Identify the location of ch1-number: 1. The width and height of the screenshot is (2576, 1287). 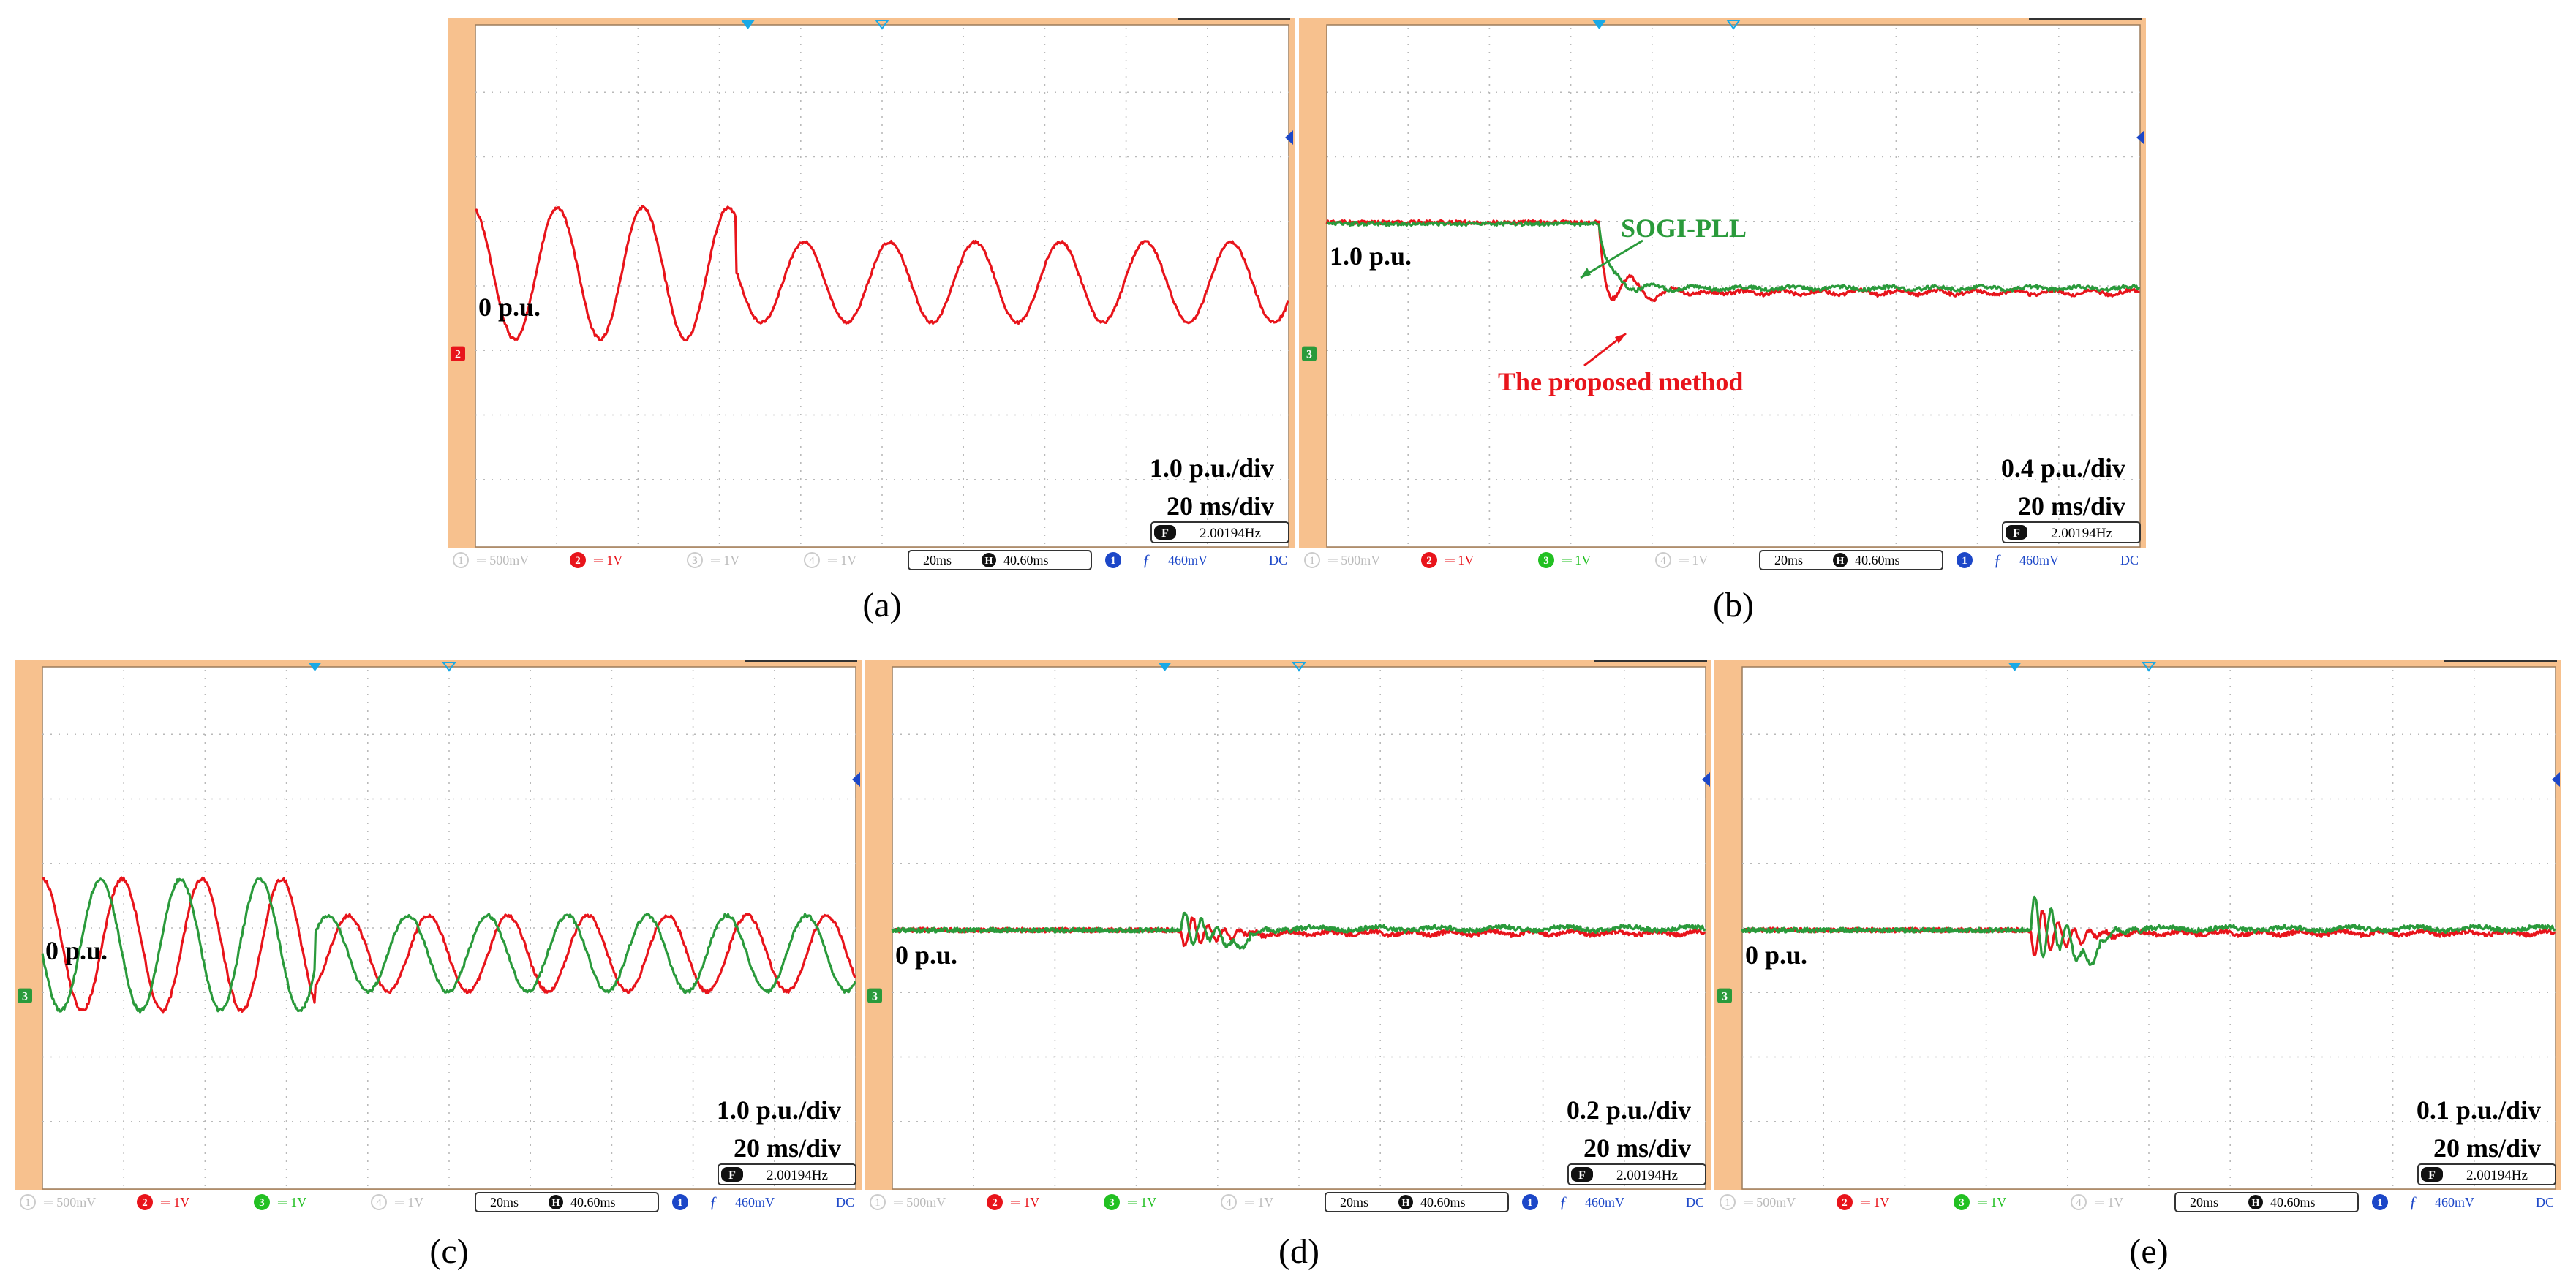
(461, 561).